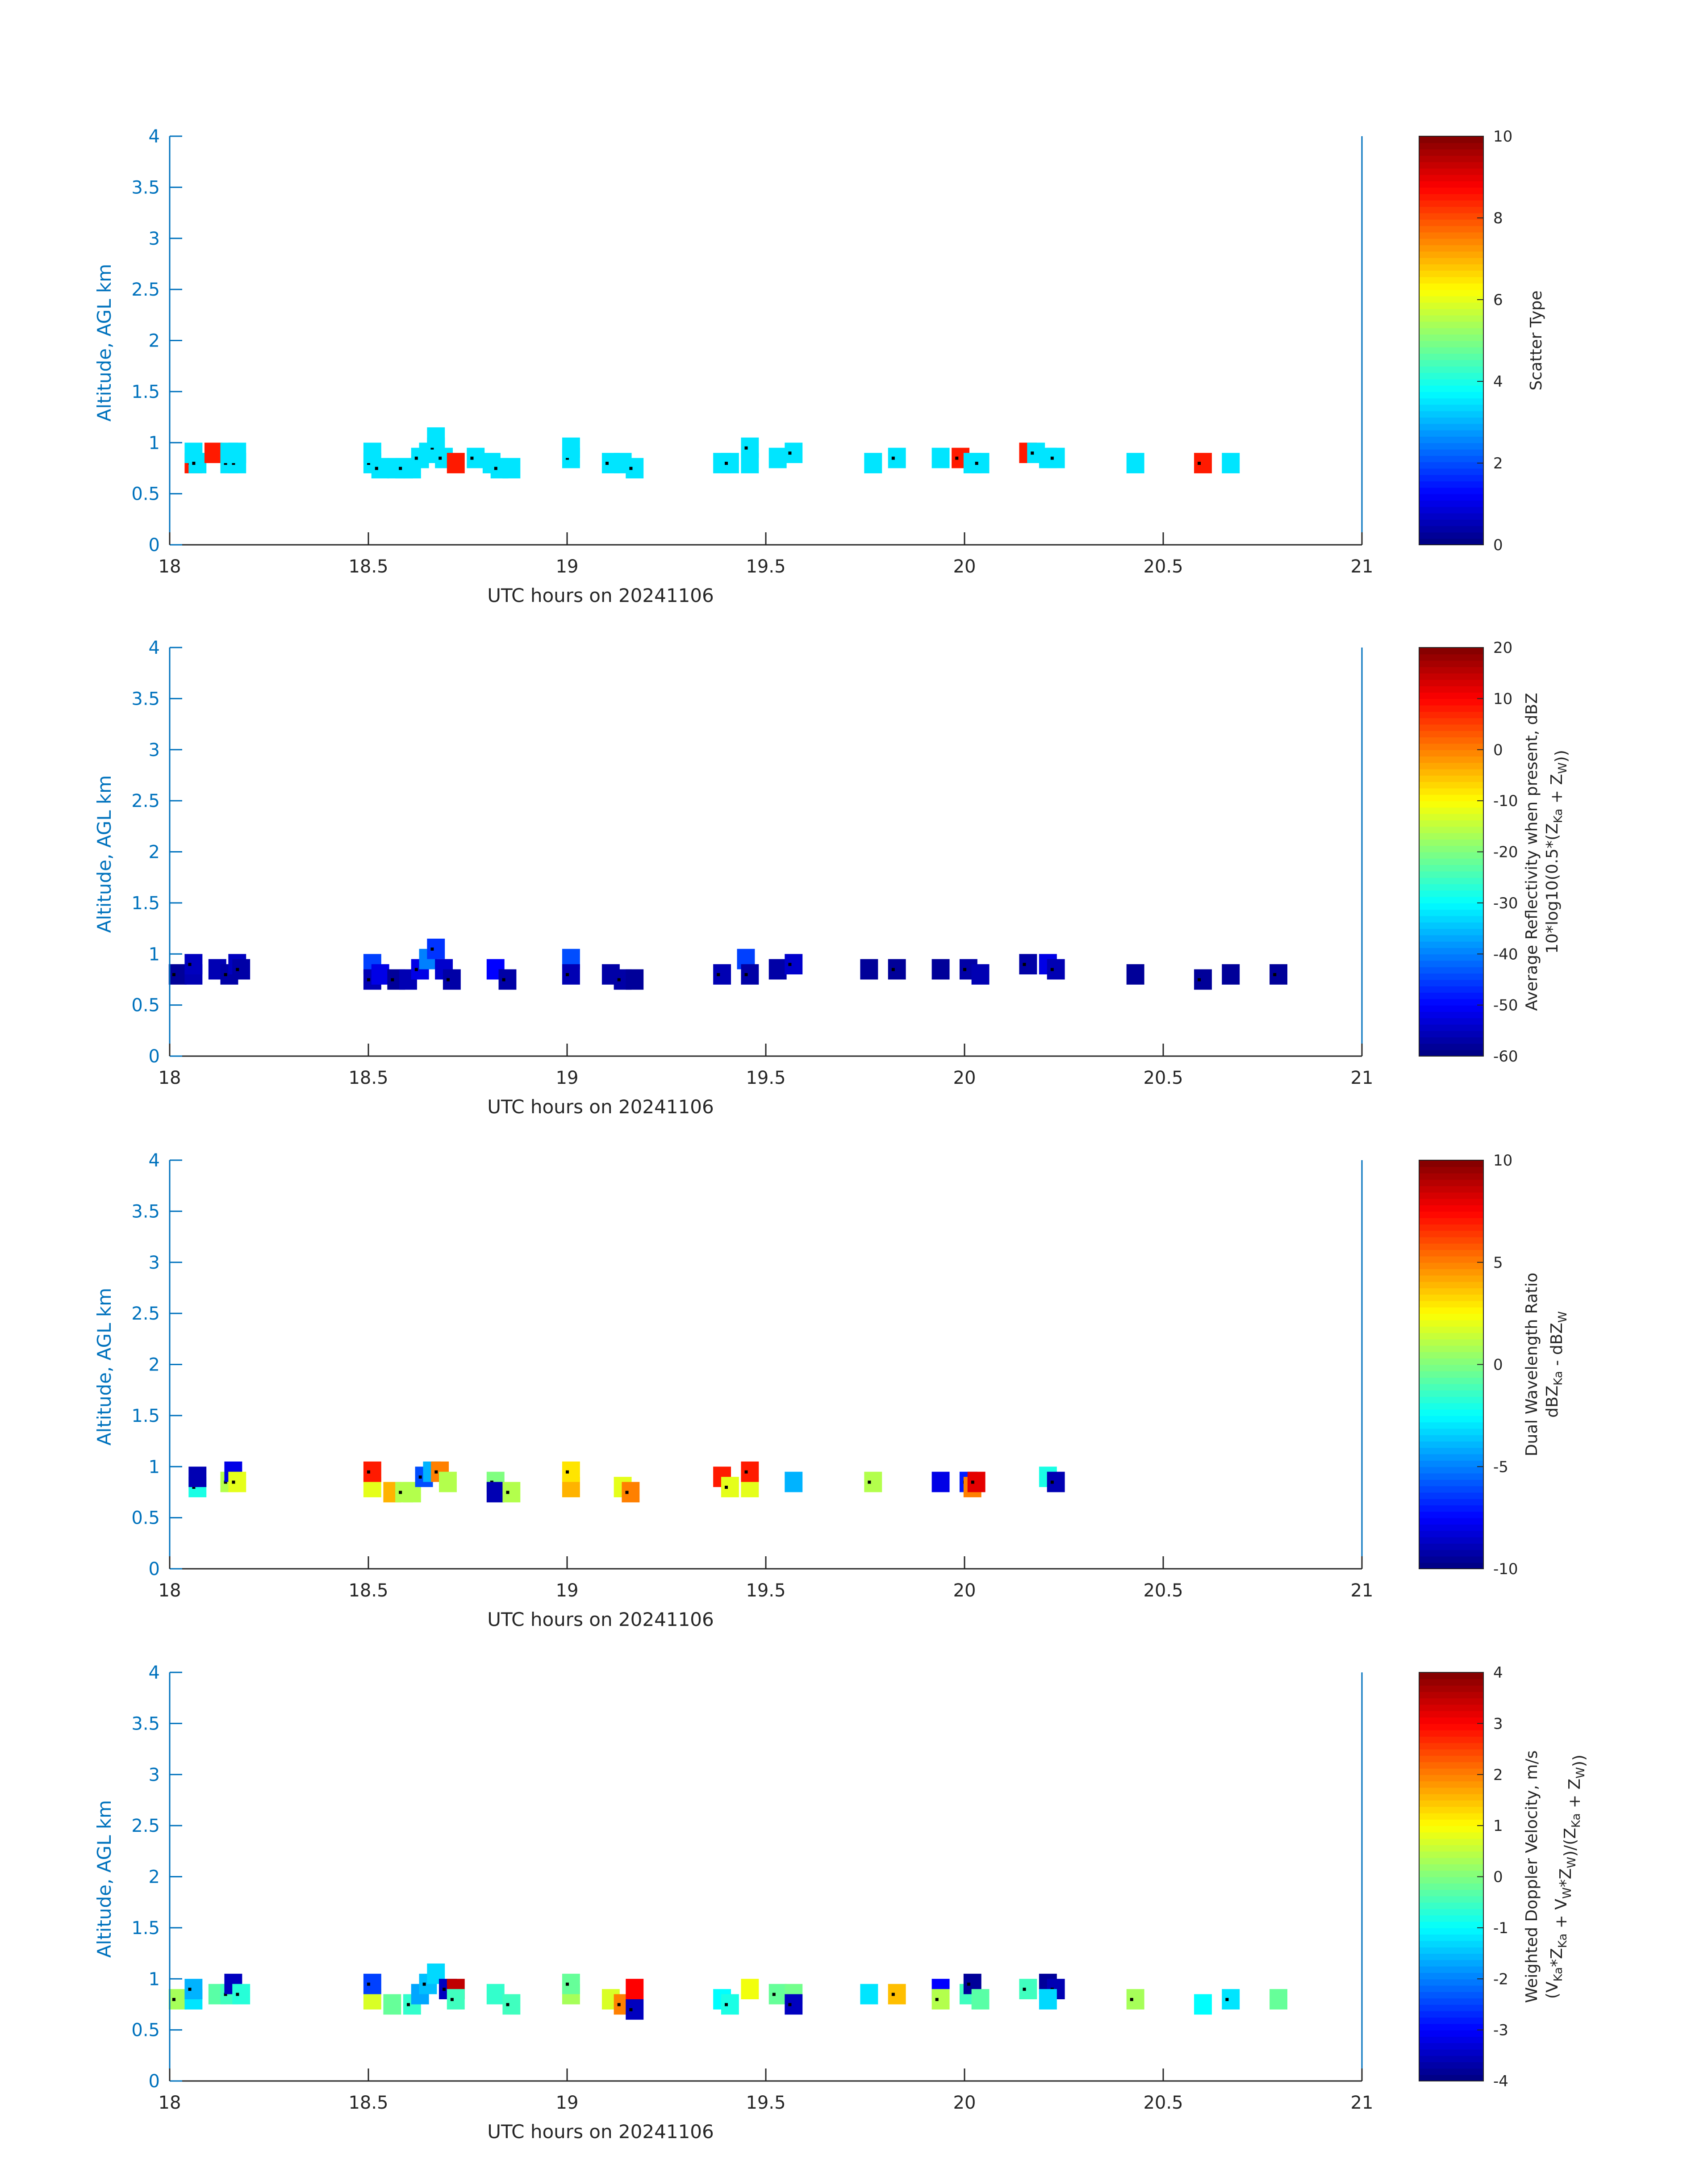 The image size is (1708, 2177). I want to click on y-tick-label: 0.5, so click(145, 1005).